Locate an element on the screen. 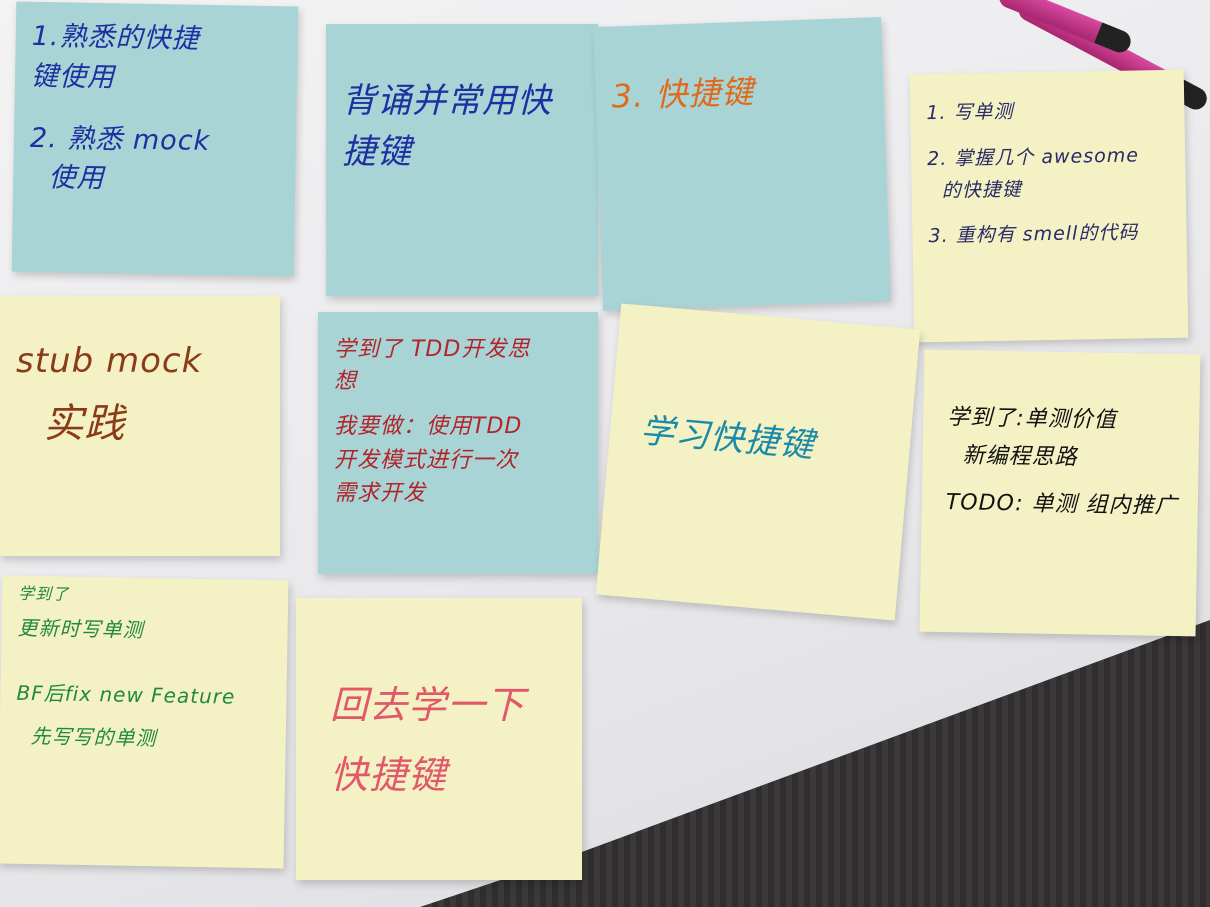  note-2-line-2: 捷键 is located at coordinates (377, 151).